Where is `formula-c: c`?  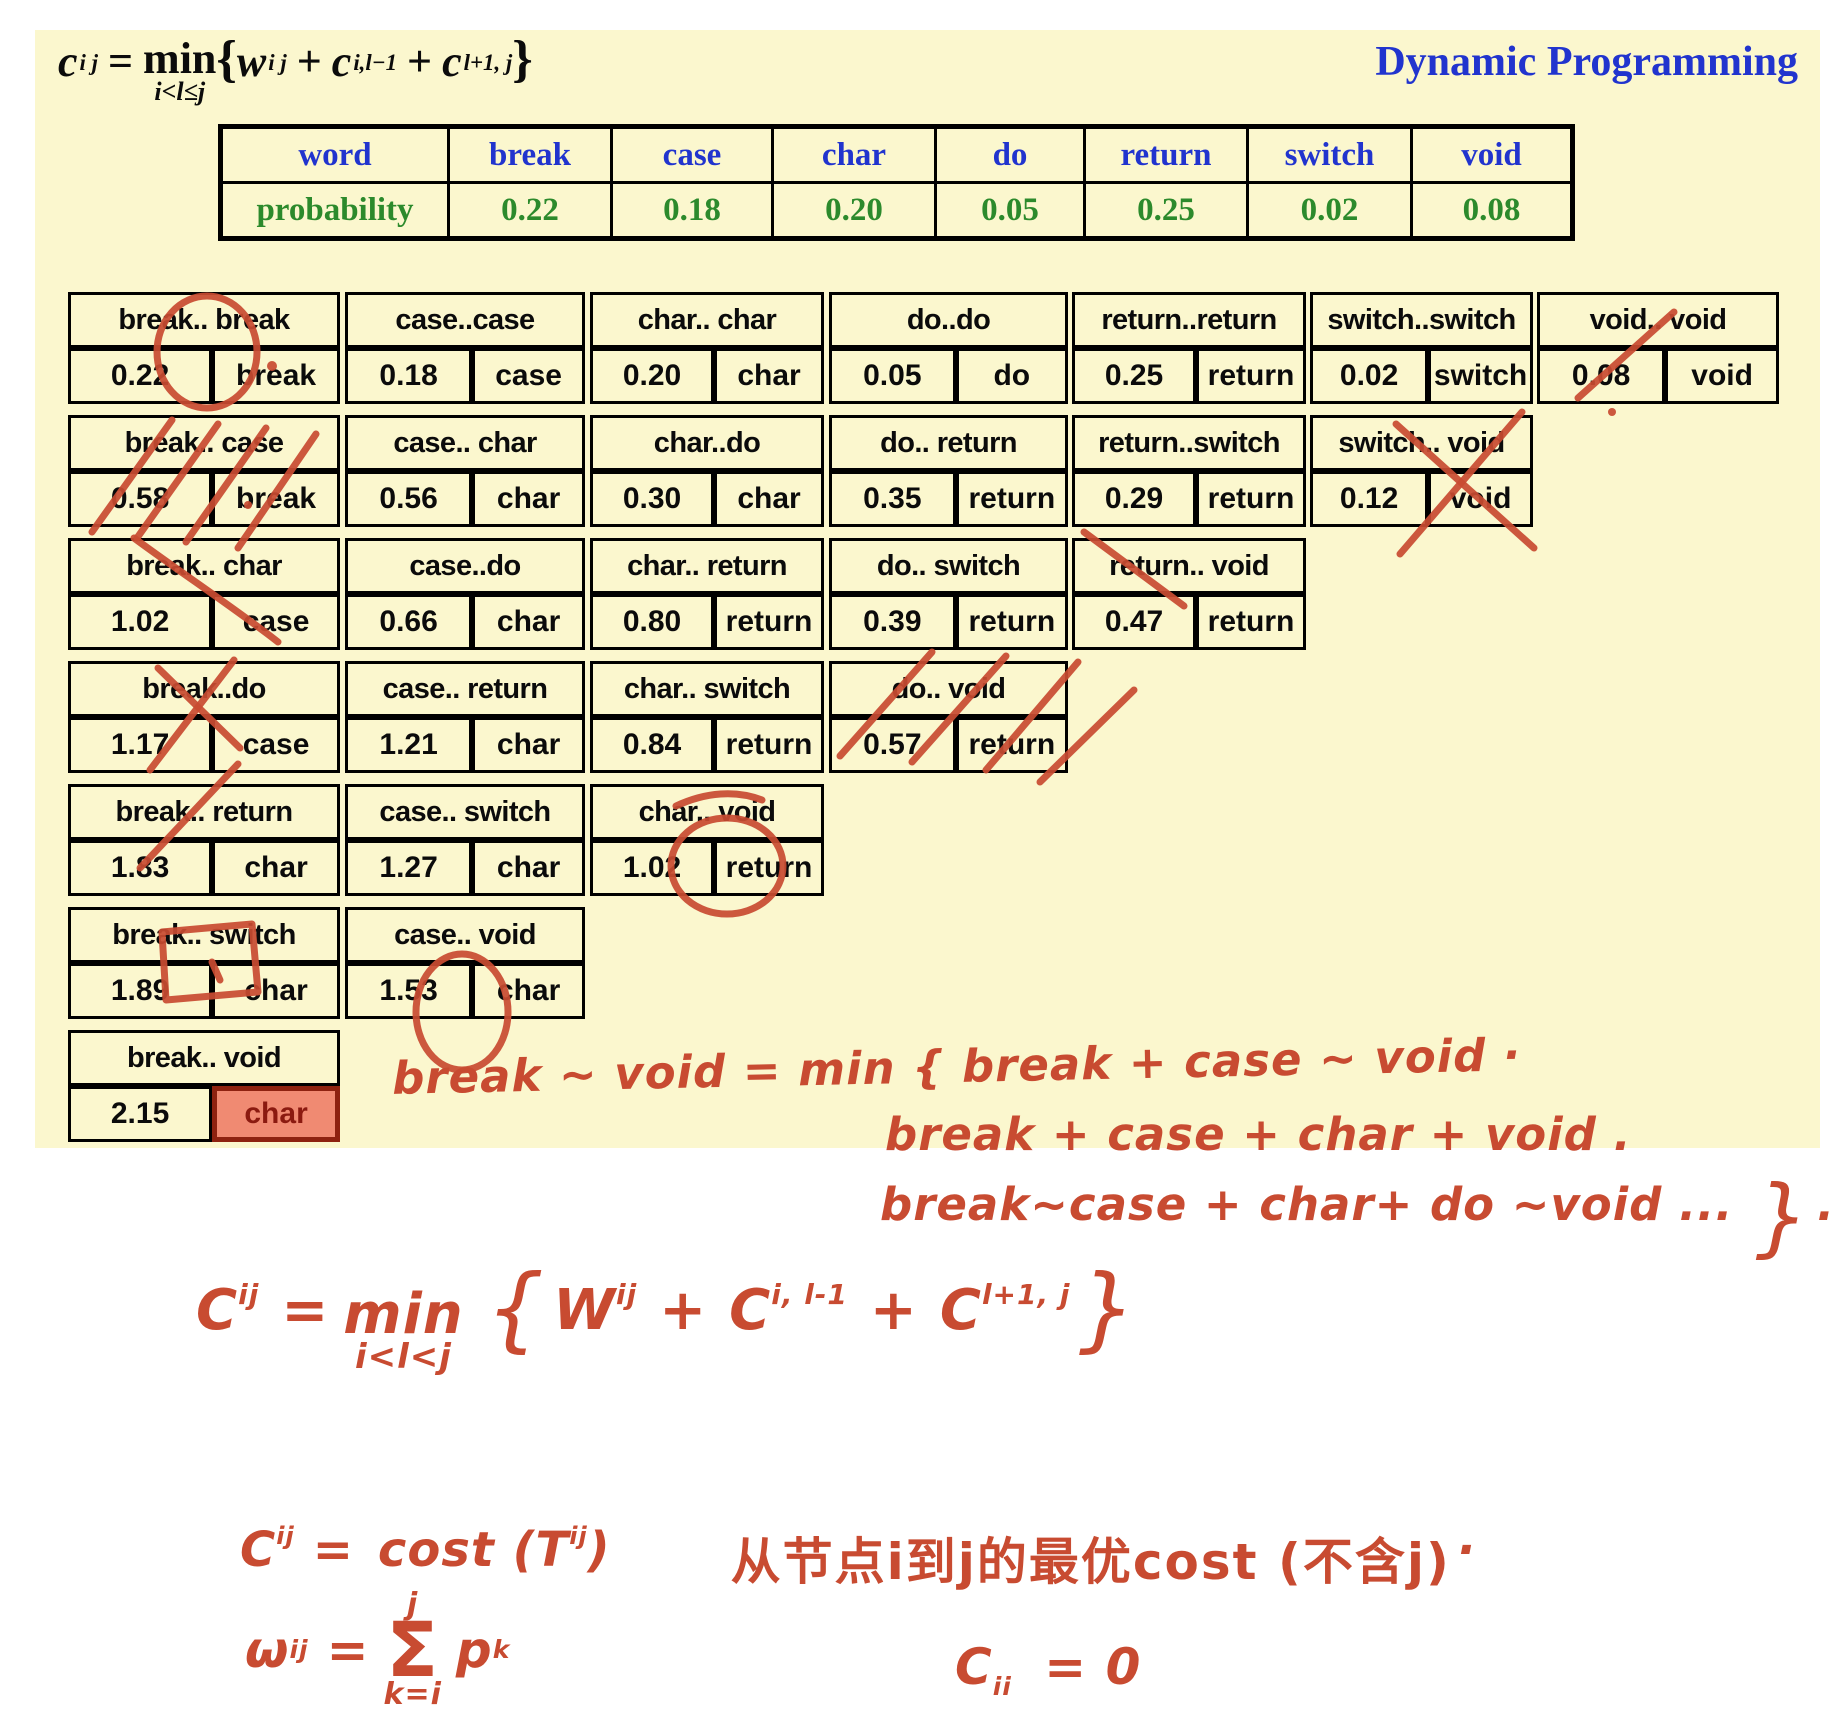 formula-c: c is located at coordinates (68, 61).